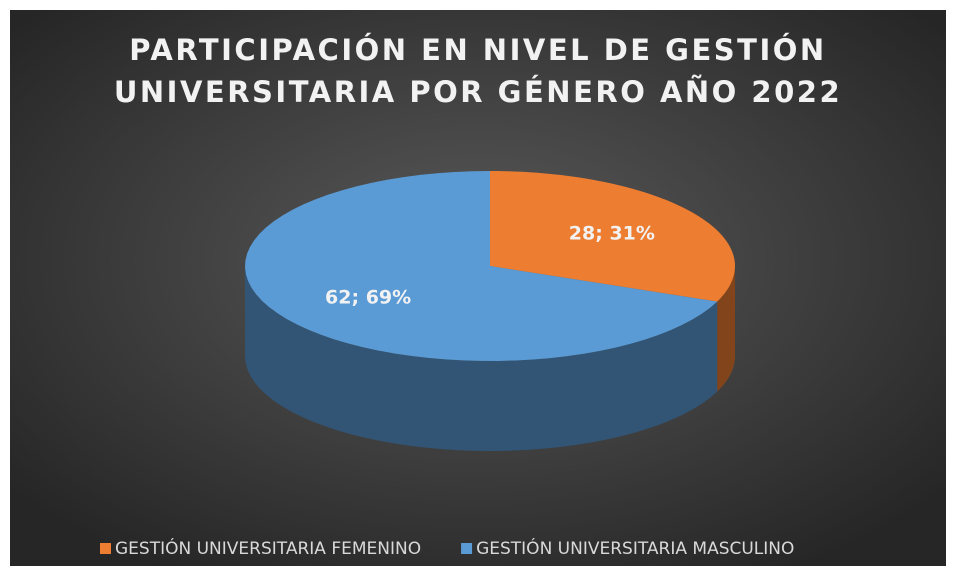 This screenshot has width=956, height=579. What do you see at coordinates (368, 297) in the screenshot?
I see `data-label: 62; 69%` at bounding box center [368, 297].